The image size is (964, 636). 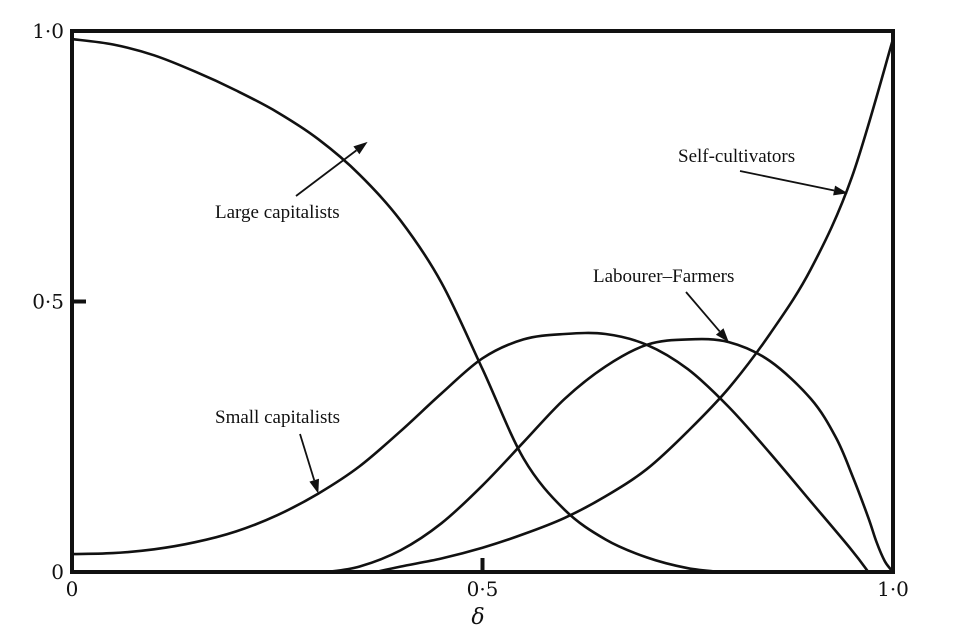 I want to click on annotation-small-capitalists: Small capitalists, so click(x=277, y=450).